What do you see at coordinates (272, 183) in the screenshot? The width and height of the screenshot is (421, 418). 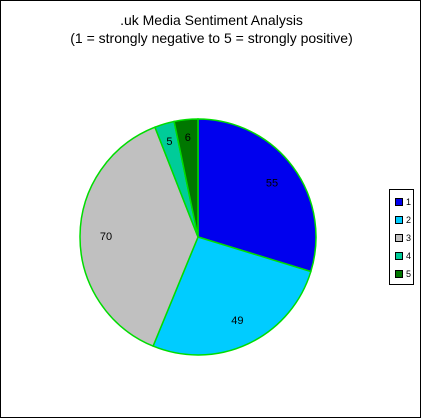 I see `slice-value-label-1: 55` at bounding box center [272, 183].